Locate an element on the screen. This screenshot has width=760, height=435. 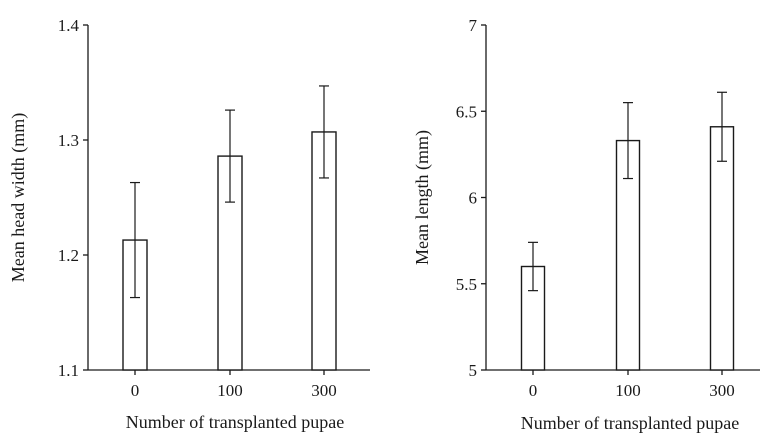
y-tick-label: 6 is located at coordinates (473, 198).